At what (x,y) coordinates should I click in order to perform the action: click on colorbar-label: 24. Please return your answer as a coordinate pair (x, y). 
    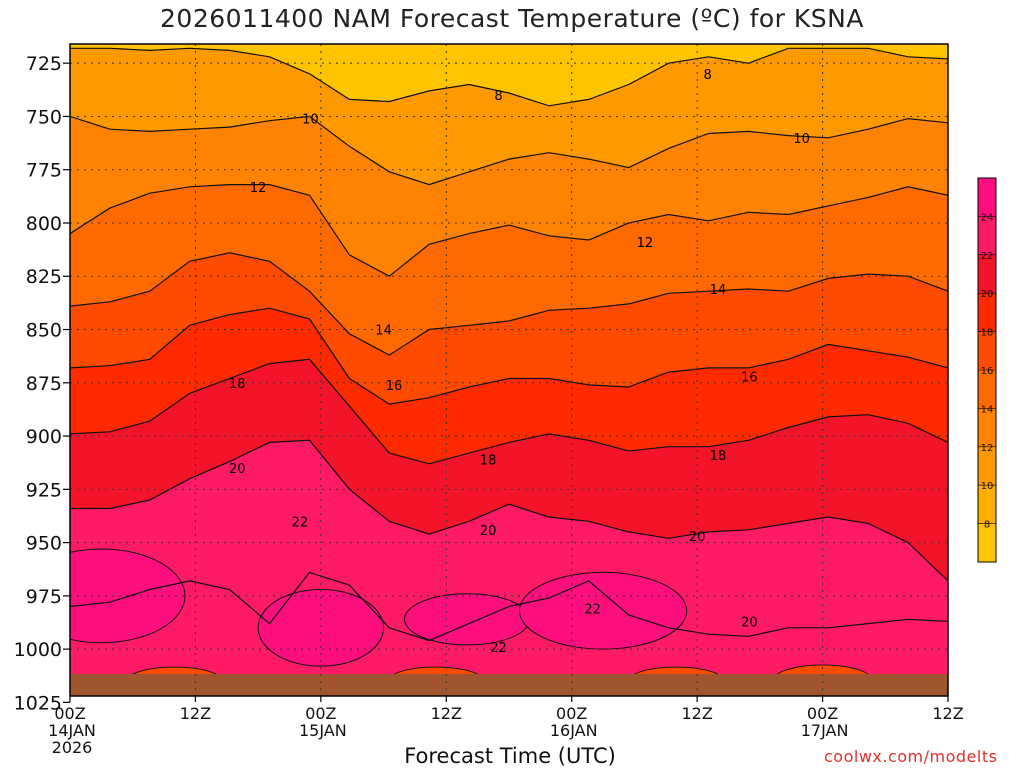
    Looking at the image, I should click on (987, 217).